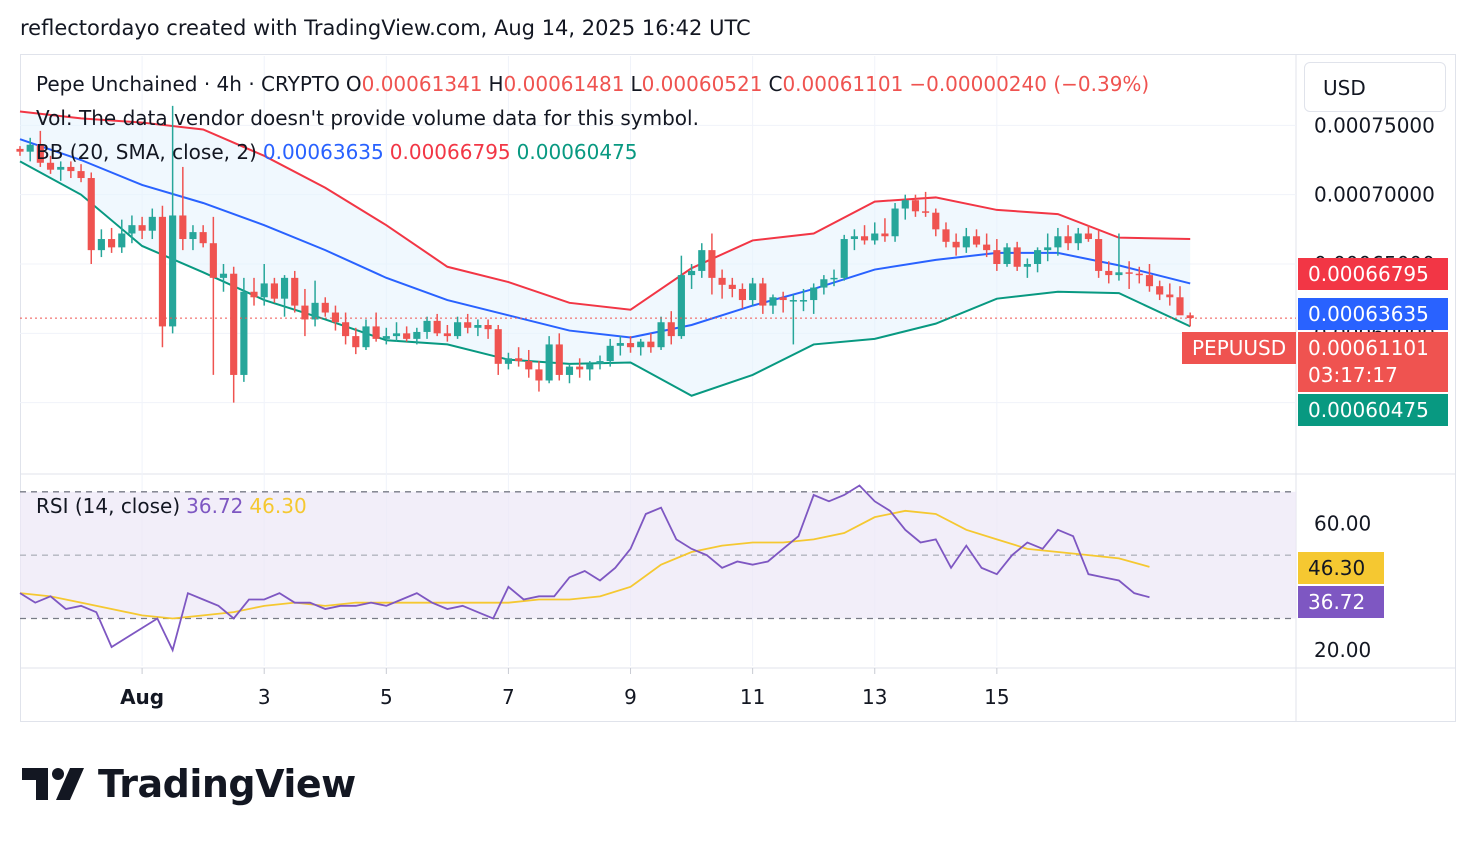  I want to click on tradingview-logo: TradingView, so click(189, 784).